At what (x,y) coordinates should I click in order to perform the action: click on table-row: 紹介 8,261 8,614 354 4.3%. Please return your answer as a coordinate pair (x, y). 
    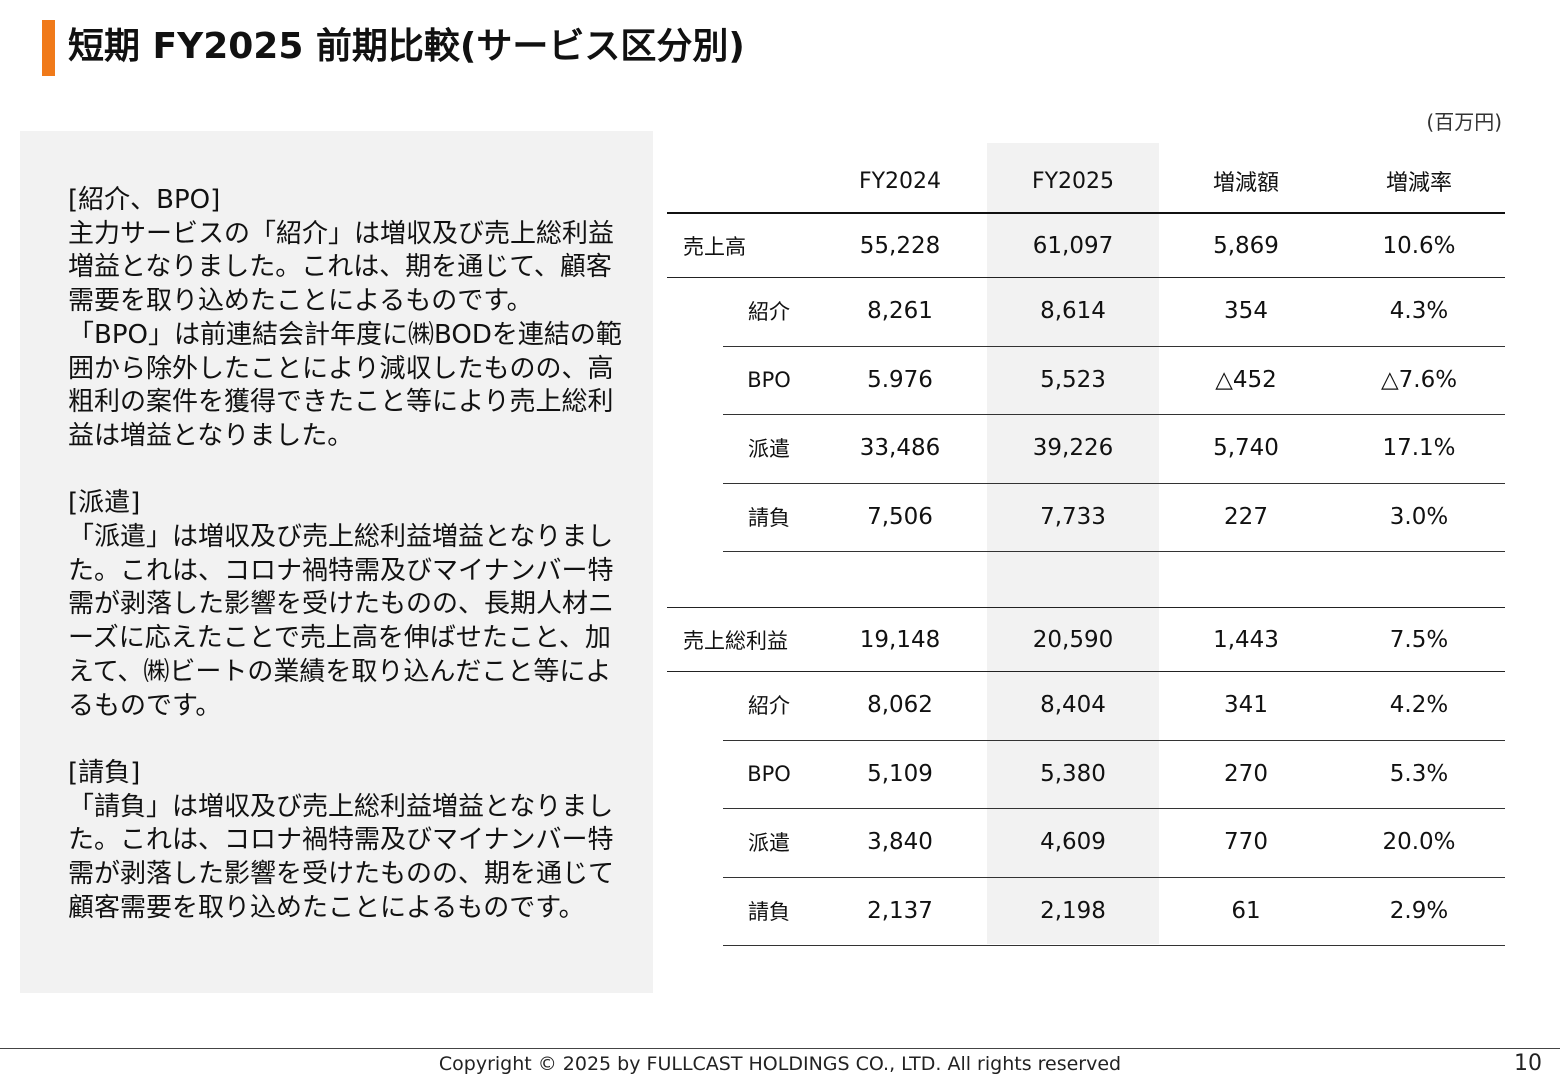
    Looking at the image, I should click on (1086, 311).